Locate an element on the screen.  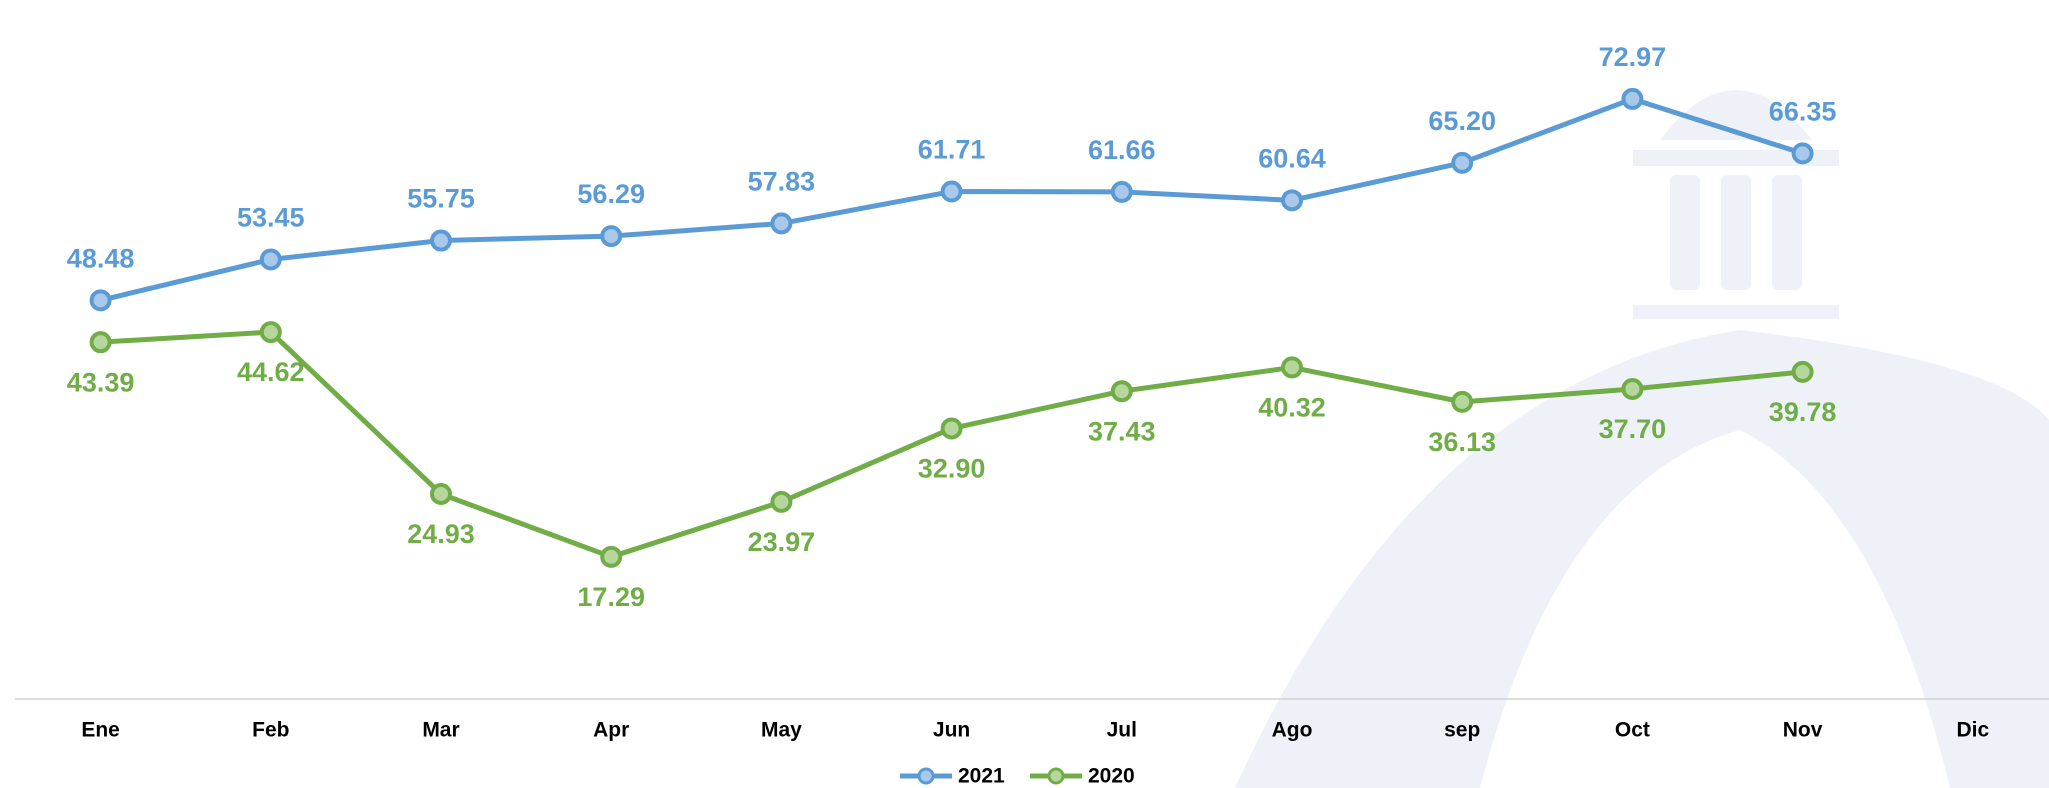
x-tick-label: May is located at coordinates (781, 730).